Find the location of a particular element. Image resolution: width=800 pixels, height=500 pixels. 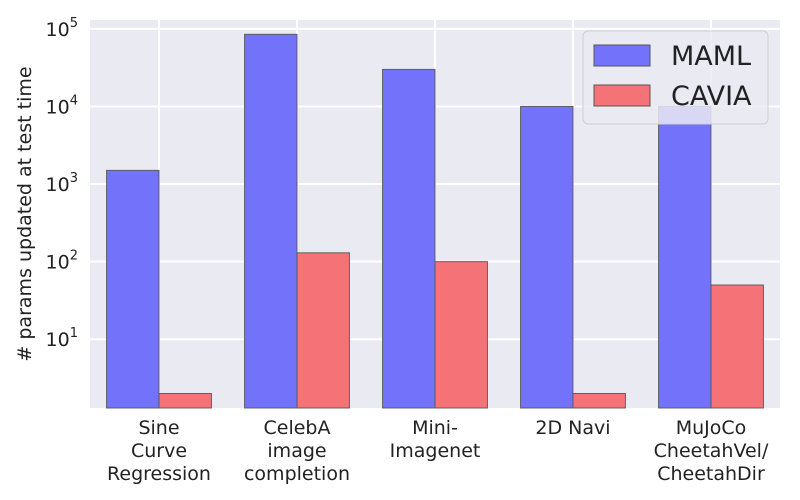

legend-swatch-maml is located at coordinates (622, 55).